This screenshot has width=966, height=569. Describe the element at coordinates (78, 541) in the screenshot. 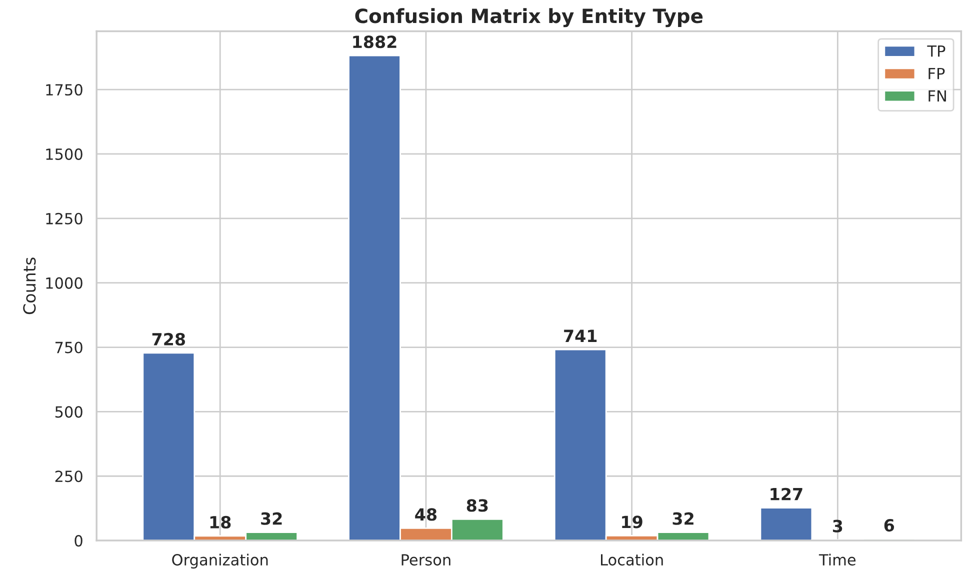

I see `y-tick-label: 0` at that location.